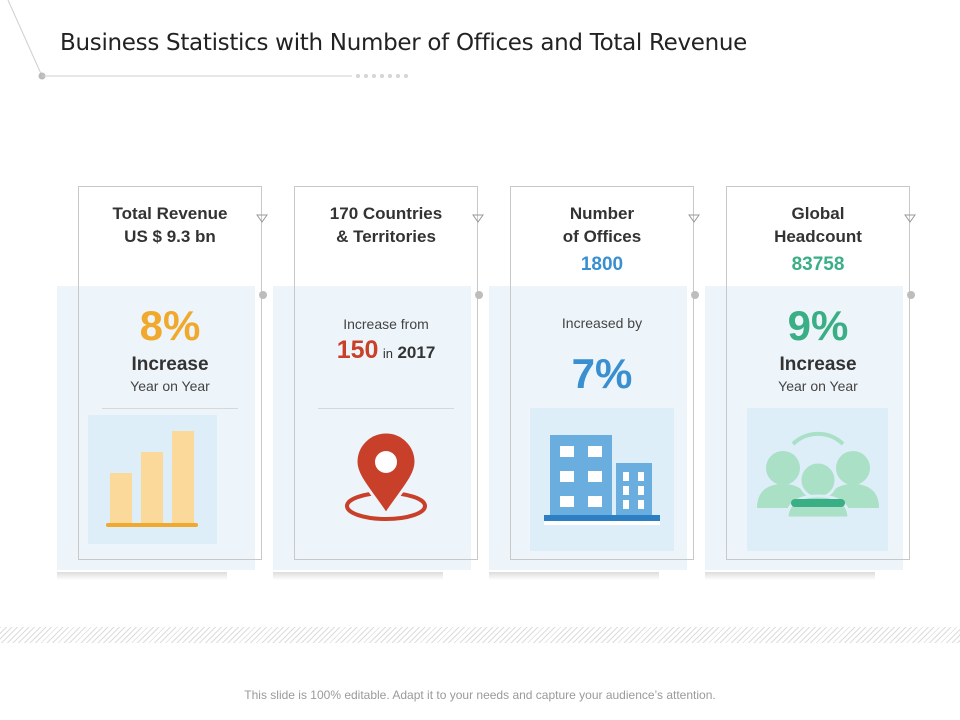 The height and width of the screenshot is (720, 960). I want to click on card-heading: Global Headcount, so click(818, 225).